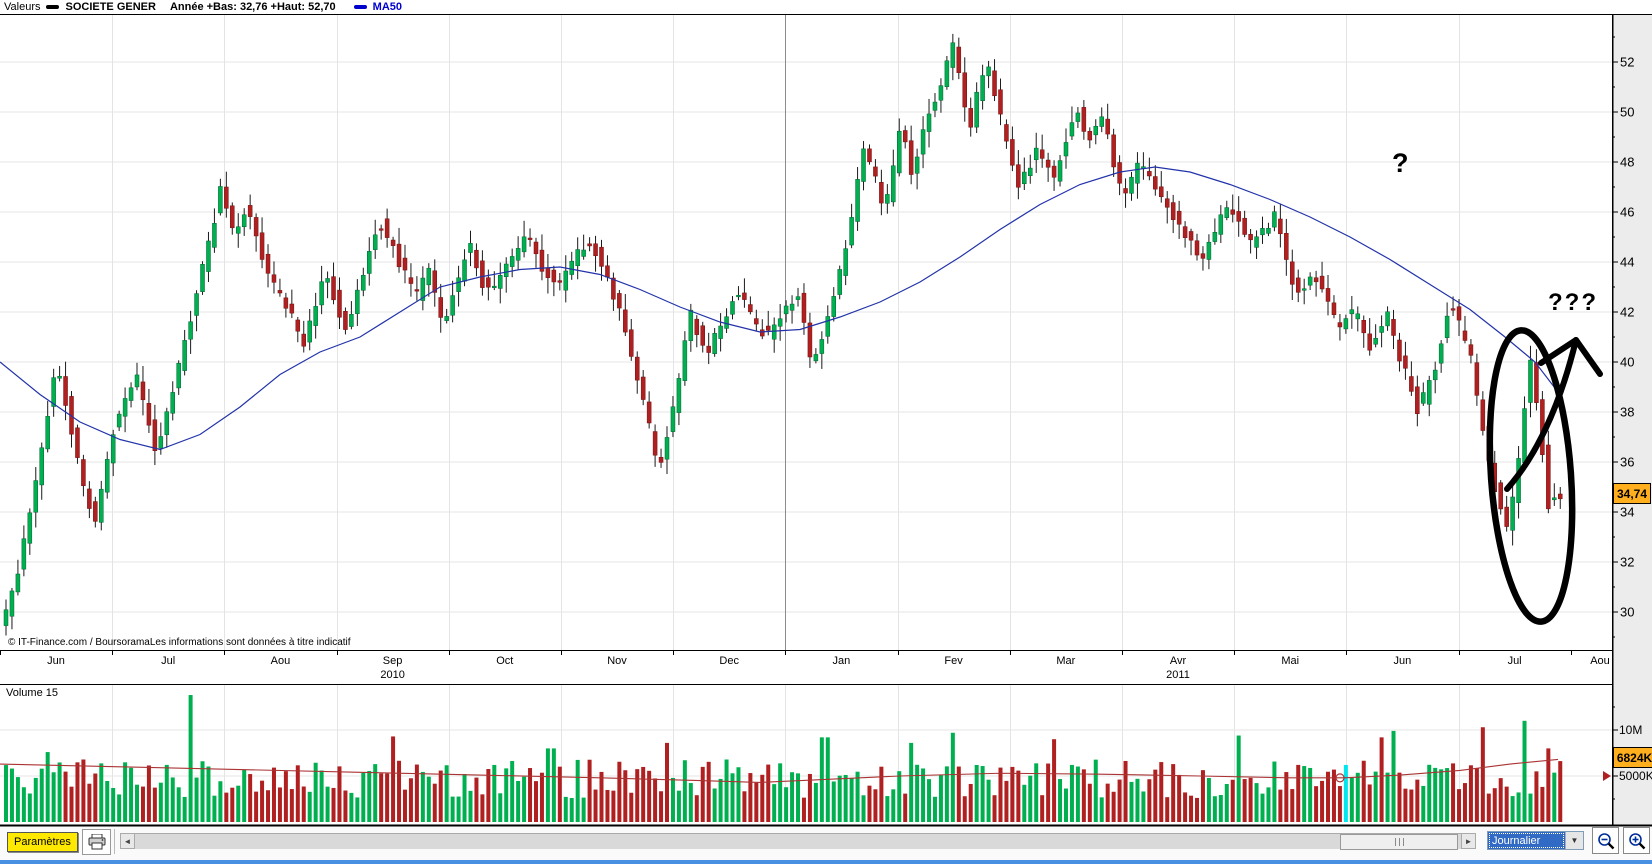 The image size is (1652, 864). I want to click on parametres-button: Paramètres, so click(42, 842).